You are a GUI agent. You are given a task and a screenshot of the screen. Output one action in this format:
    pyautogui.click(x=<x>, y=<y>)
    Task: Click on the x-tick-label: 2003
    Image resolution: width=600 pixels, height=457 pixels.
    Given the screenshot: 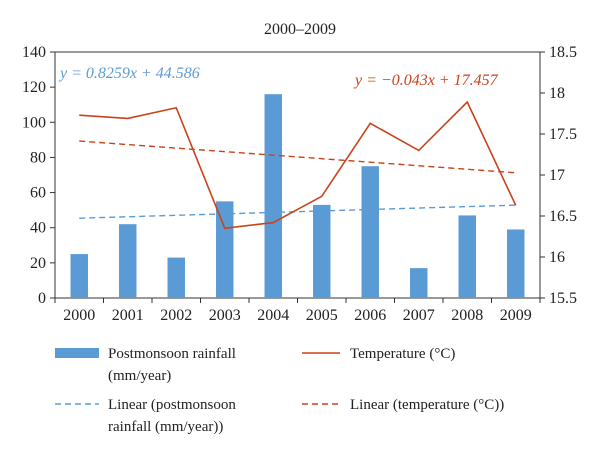 What is the action you would take?
    pyautogui.click(x=225, y=315)
    